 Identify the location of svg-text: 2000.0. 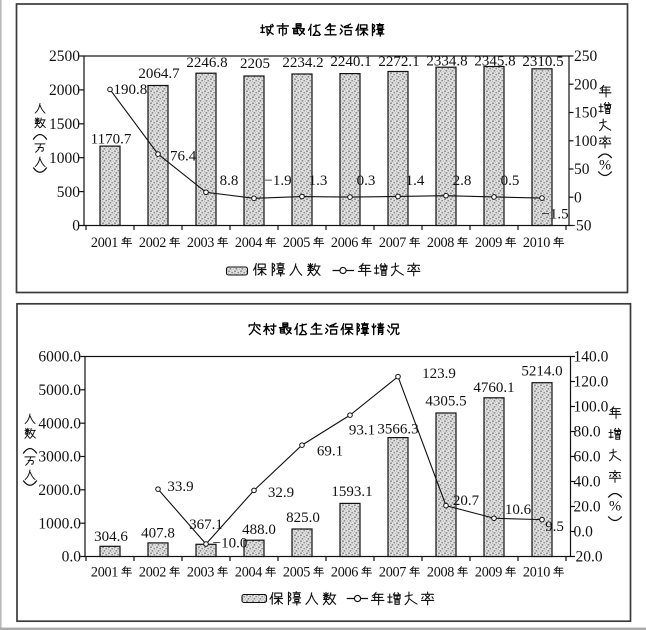
(59, 490).